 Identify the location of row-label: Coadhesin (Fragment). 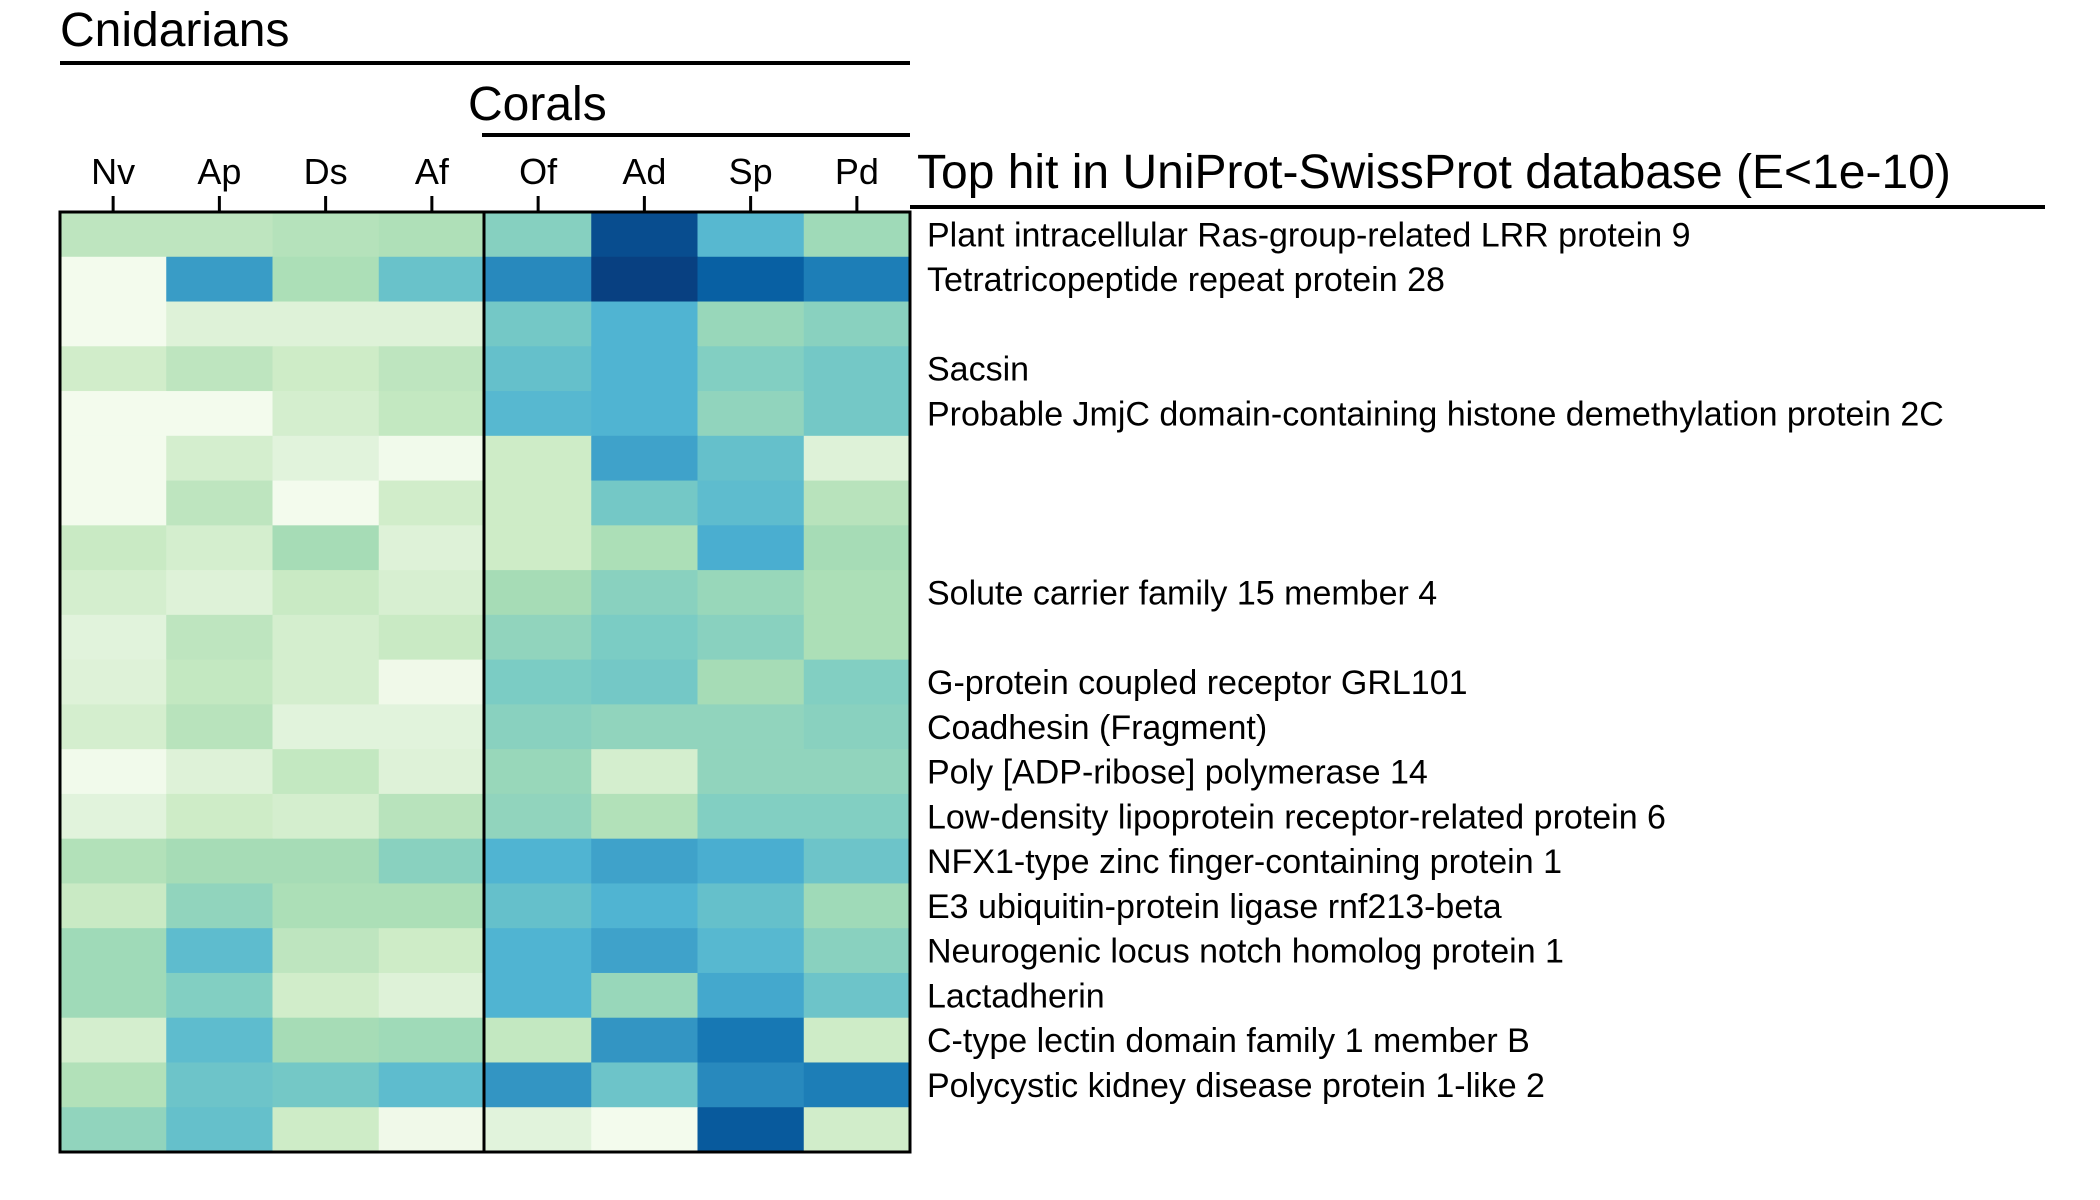
(1097, 728).